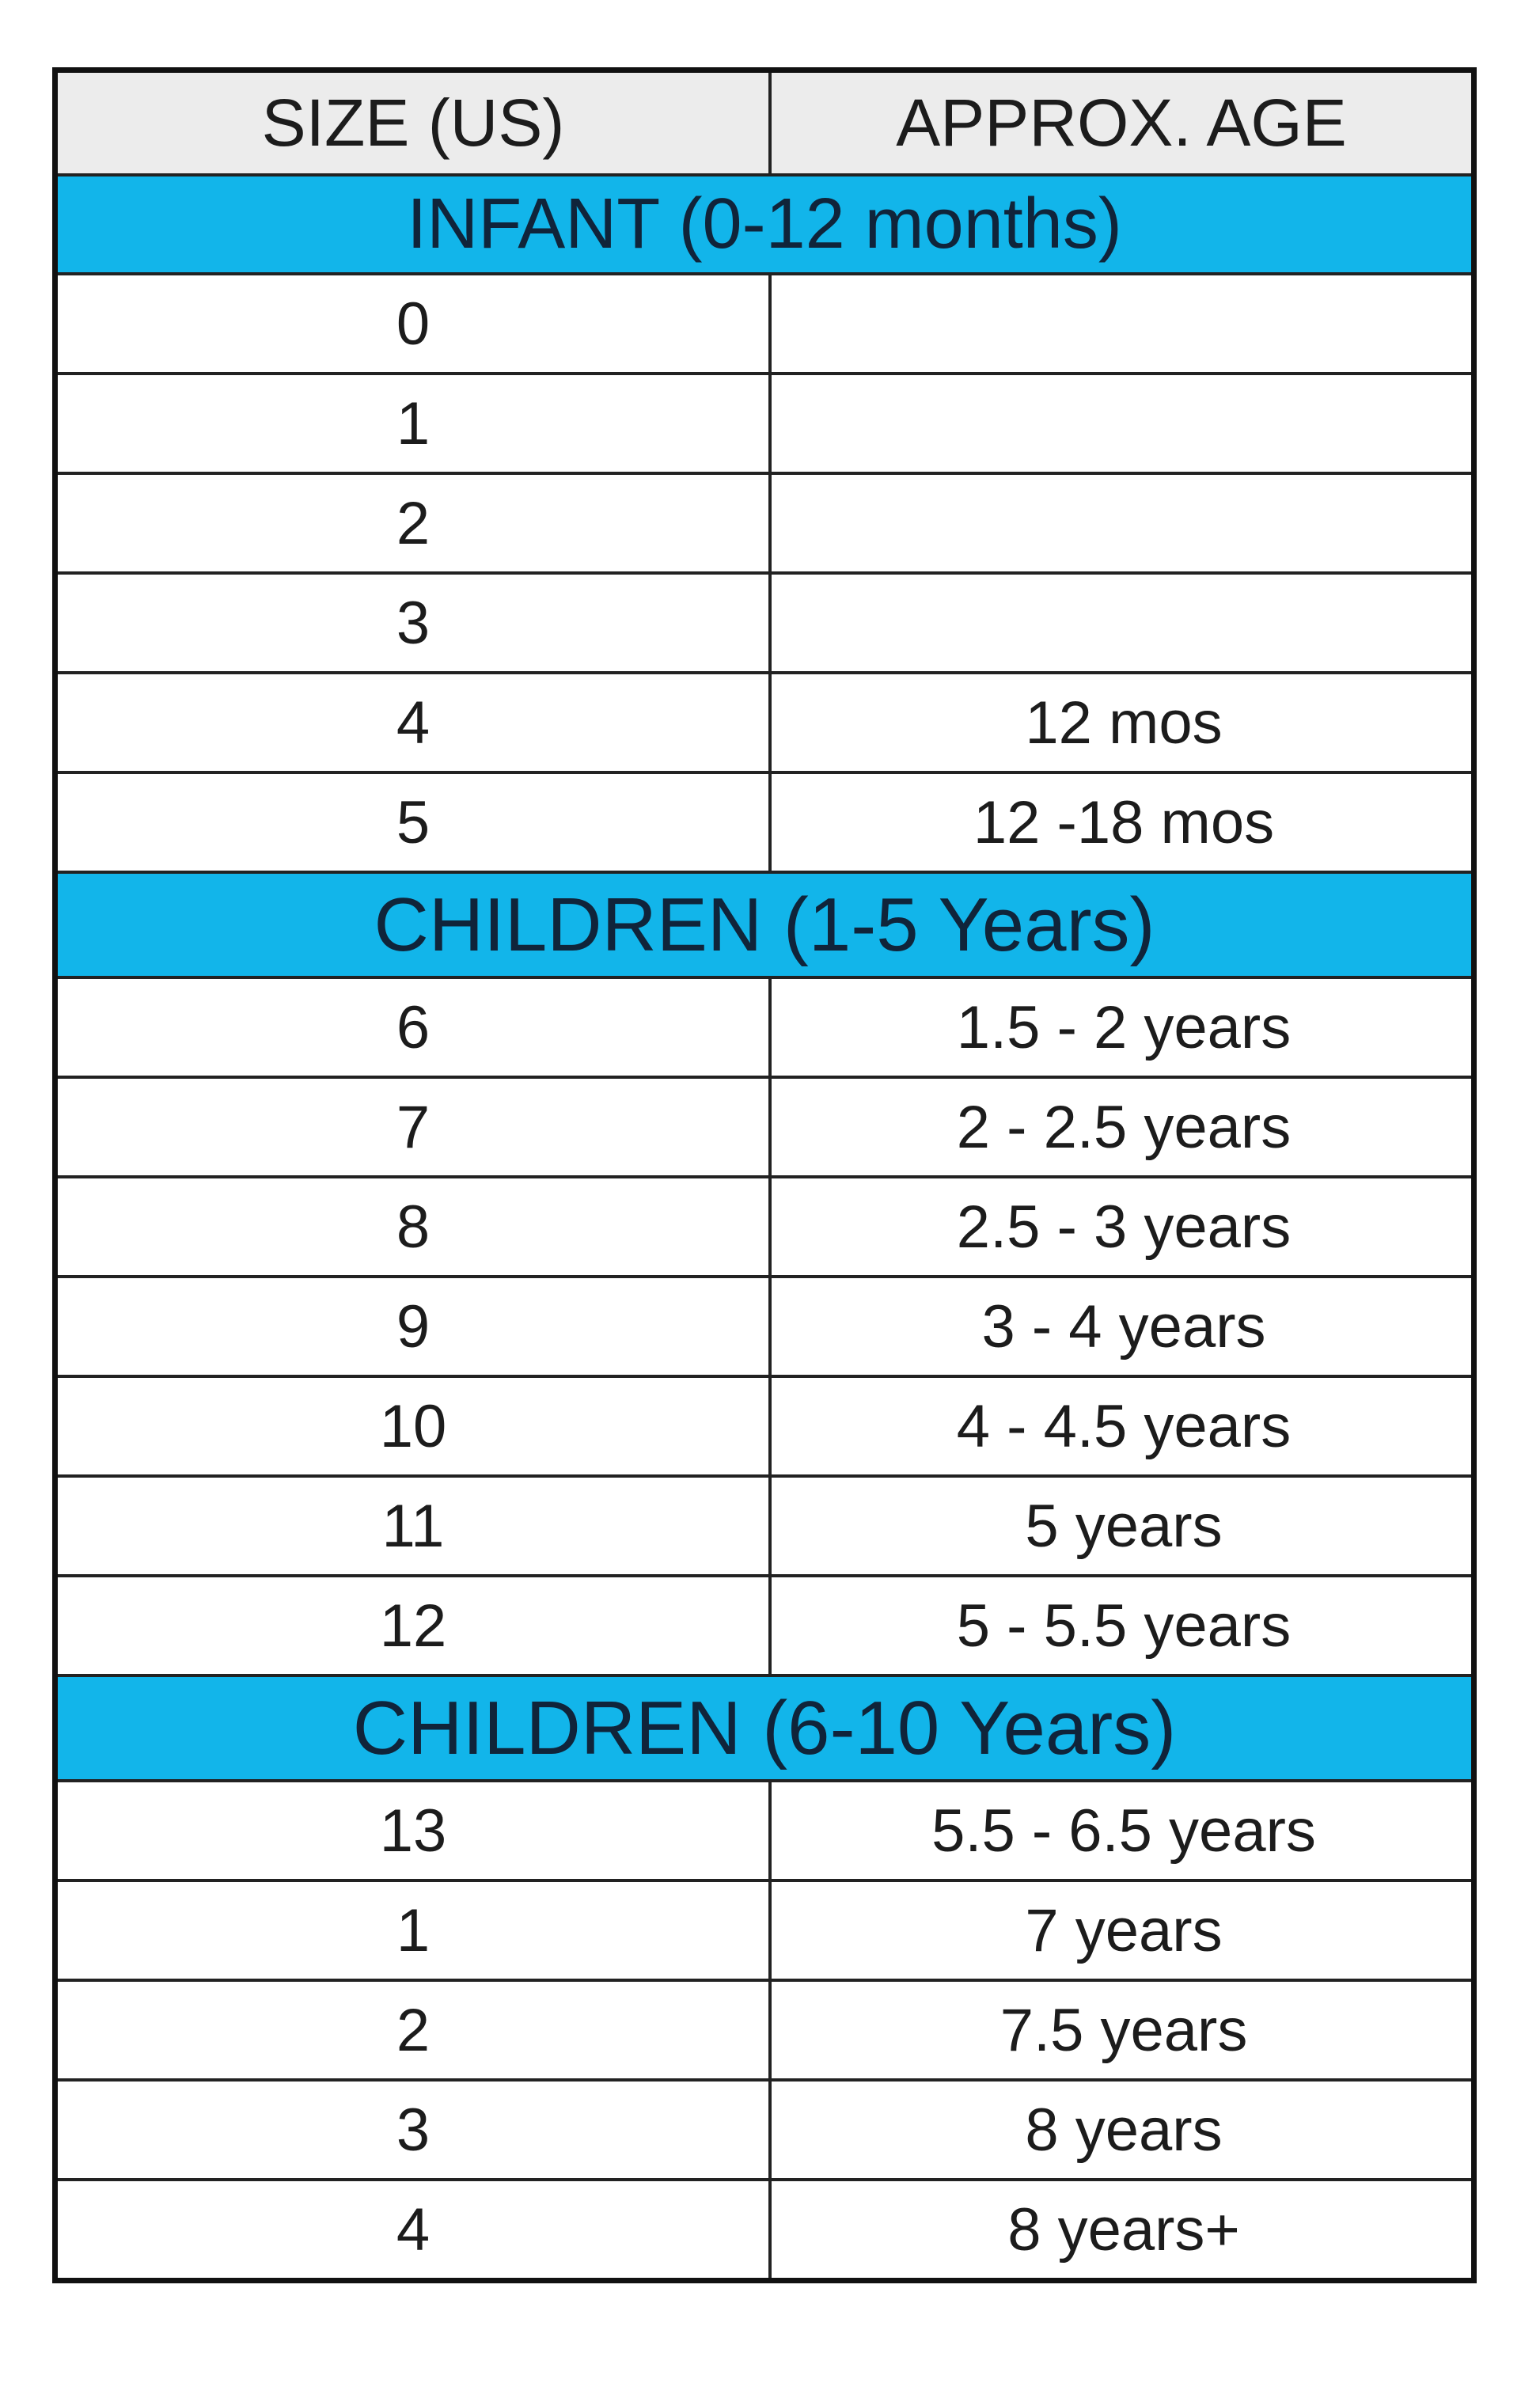 This screenshot has height=2387, width=1540. I want to click on size-cell: 7, so click(412, 1127).